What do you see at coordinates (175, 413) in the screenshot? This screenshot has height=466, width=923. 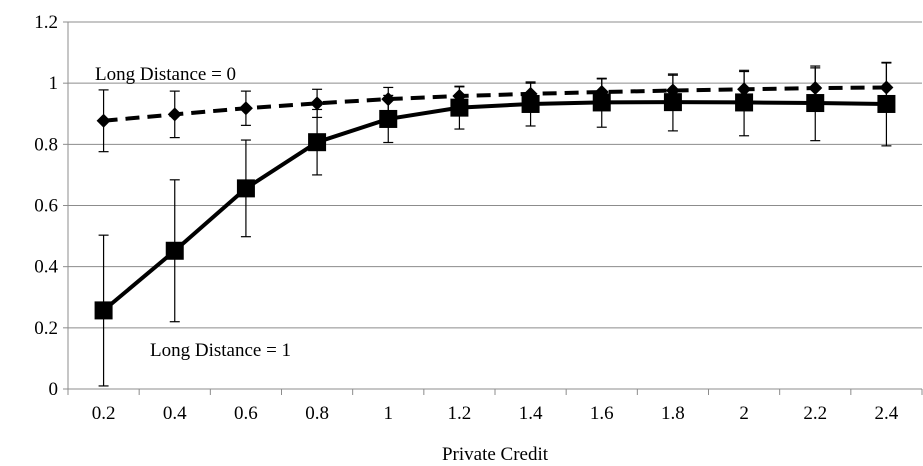 I see `x-tick-label: 0.4` at bounding box center [175, 413].